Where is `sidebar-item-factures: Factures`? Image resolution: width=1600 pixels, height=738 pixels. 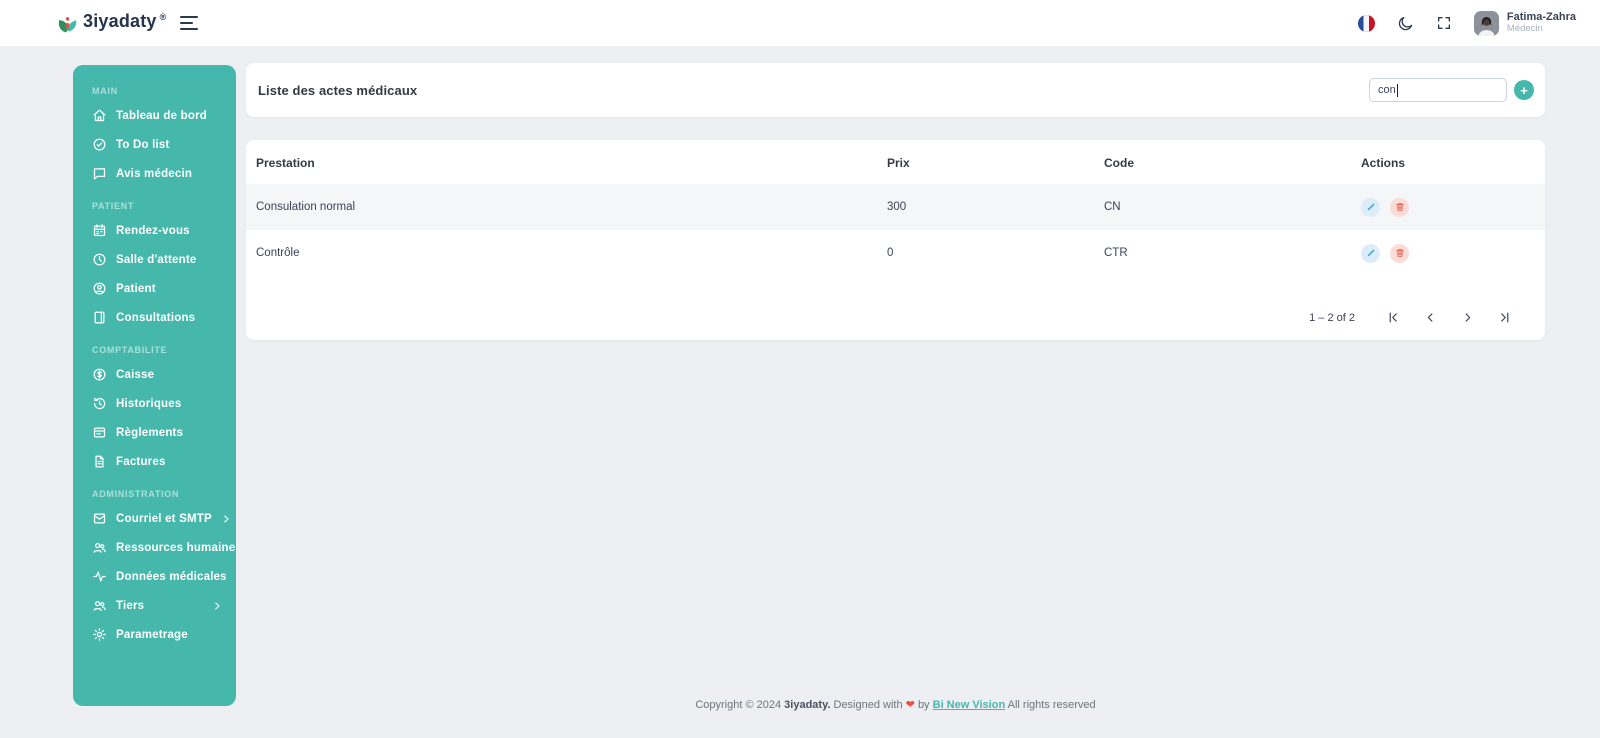 sidebar-item-factures: Factures is located at coordinates (154, 461).